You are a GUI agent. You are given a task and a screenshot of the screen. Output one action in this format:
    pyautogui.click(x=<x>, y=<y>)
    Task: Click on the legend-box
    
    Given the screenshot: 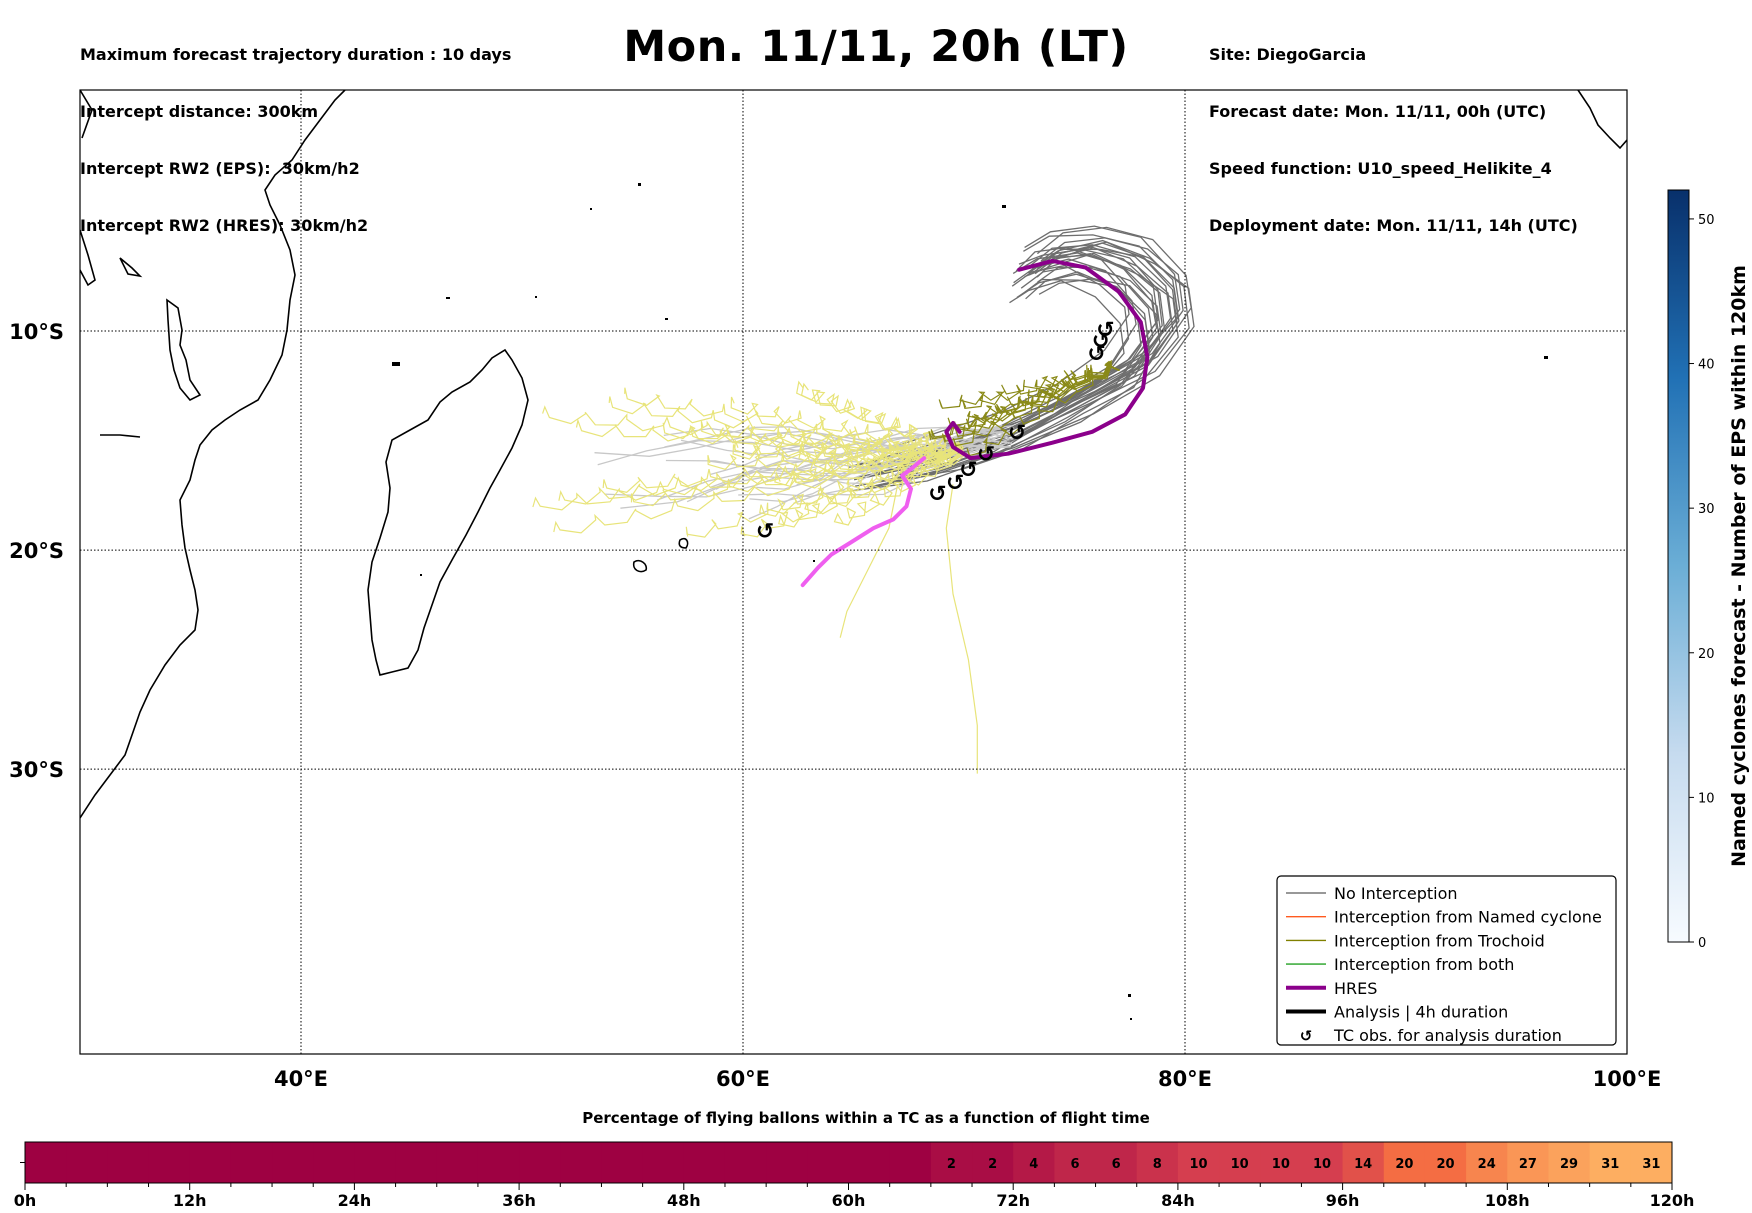 What is the action you would take?
    pyautogui.click(x=1446, y=960)
    